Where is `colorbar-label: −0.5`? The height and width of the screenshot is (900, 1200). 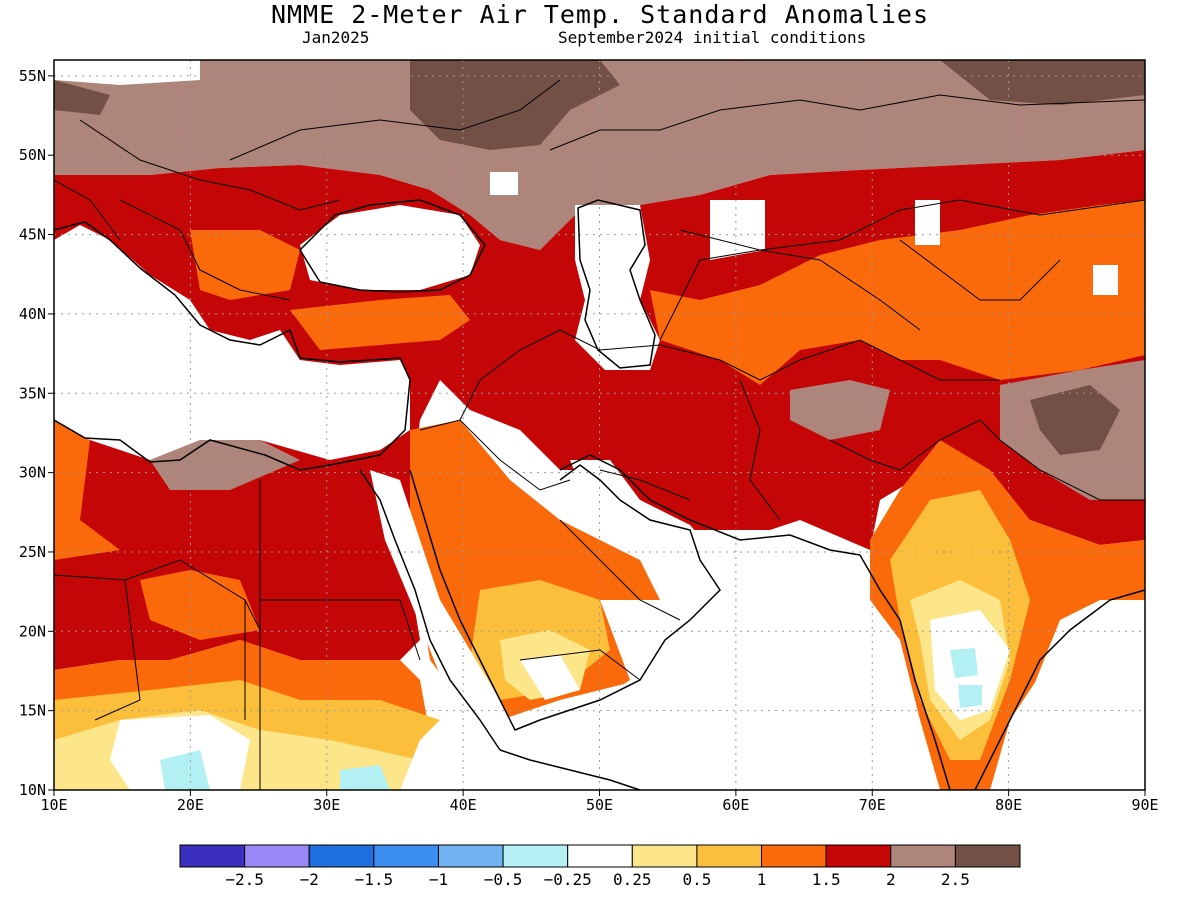 colorbar-label: −0.5 is located at coordinates (503, 879).